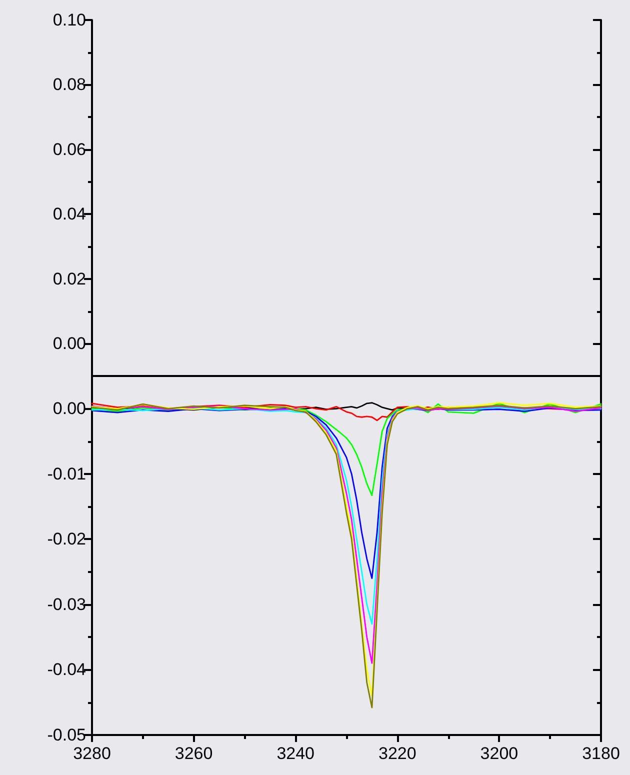 The image size is (630, 775). Describe the element at coordinates (295, 753) in the screenshot. I see `x-tick-label: 3240` at that location.